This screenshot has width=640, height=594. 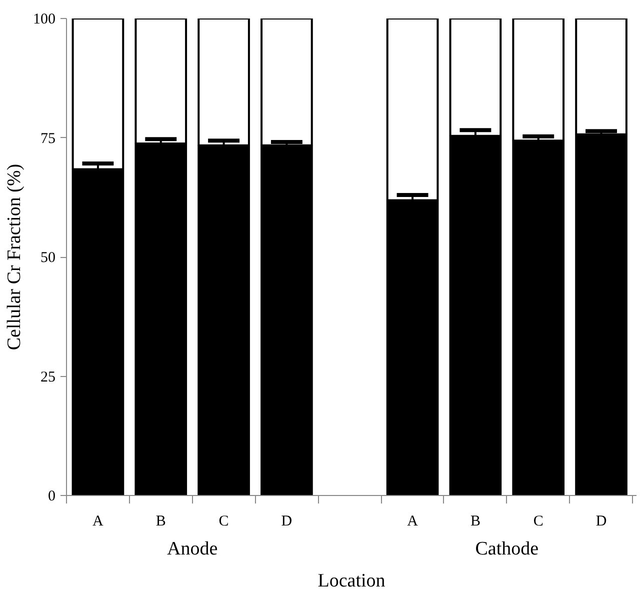 What do you see at coordinates (14, 257) in the screenshot?
I see `y-axis-title: Cellular Cr Fraction (%)` at bounding box center [14, 257].